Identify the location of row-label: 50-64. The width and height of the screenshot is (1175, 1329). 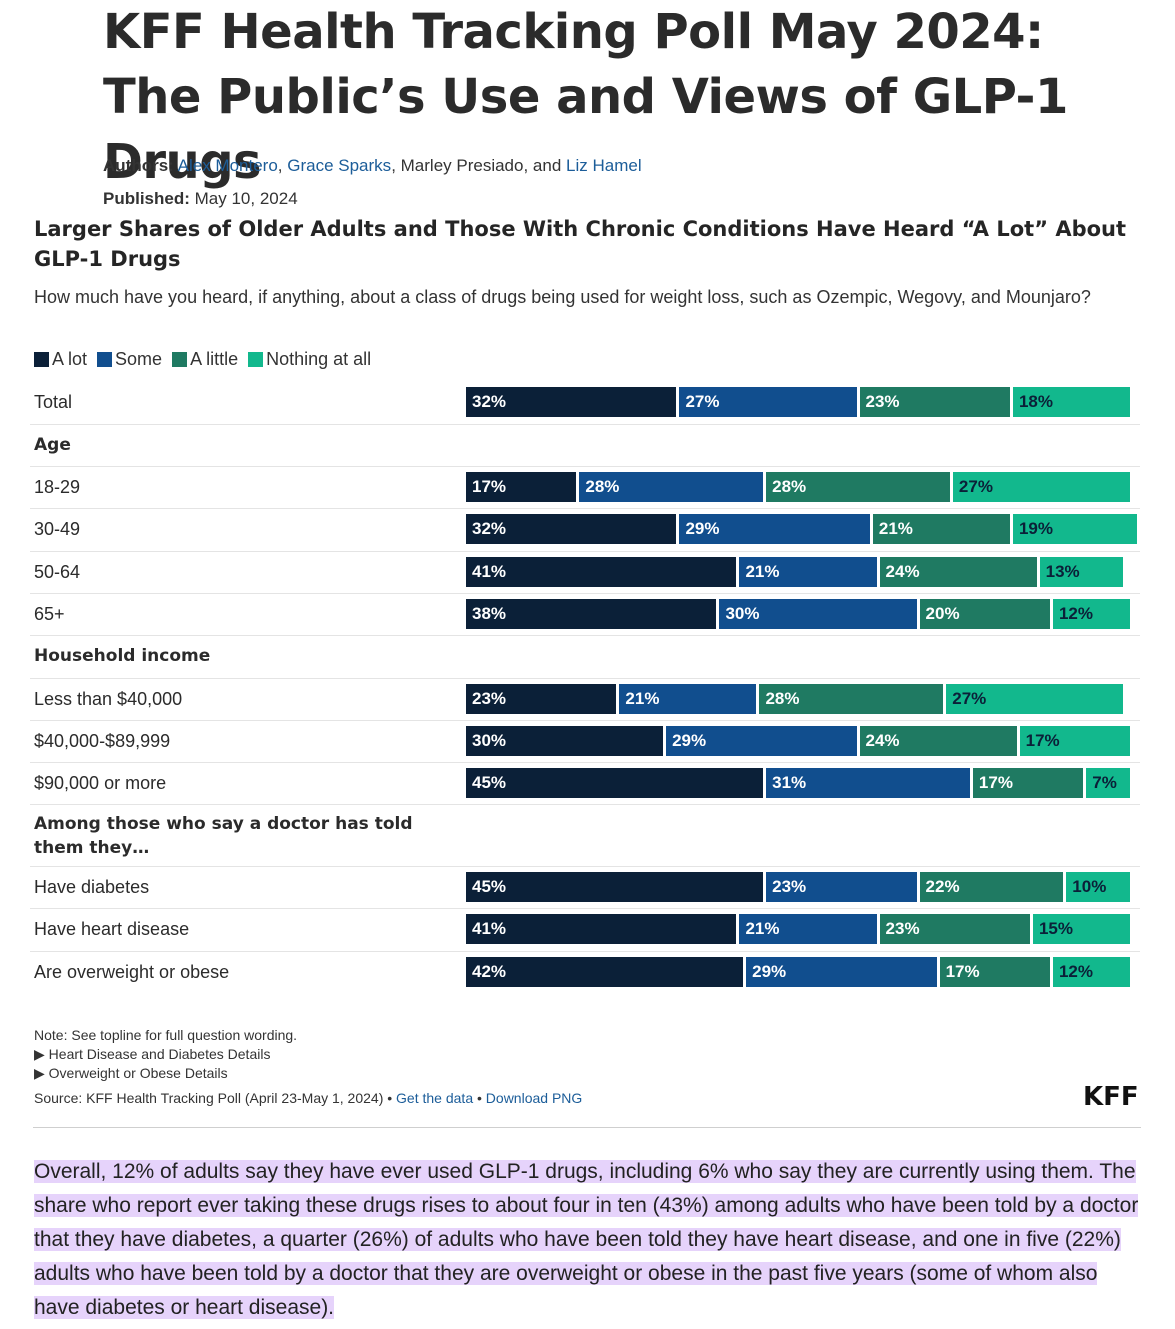
(57, 572).